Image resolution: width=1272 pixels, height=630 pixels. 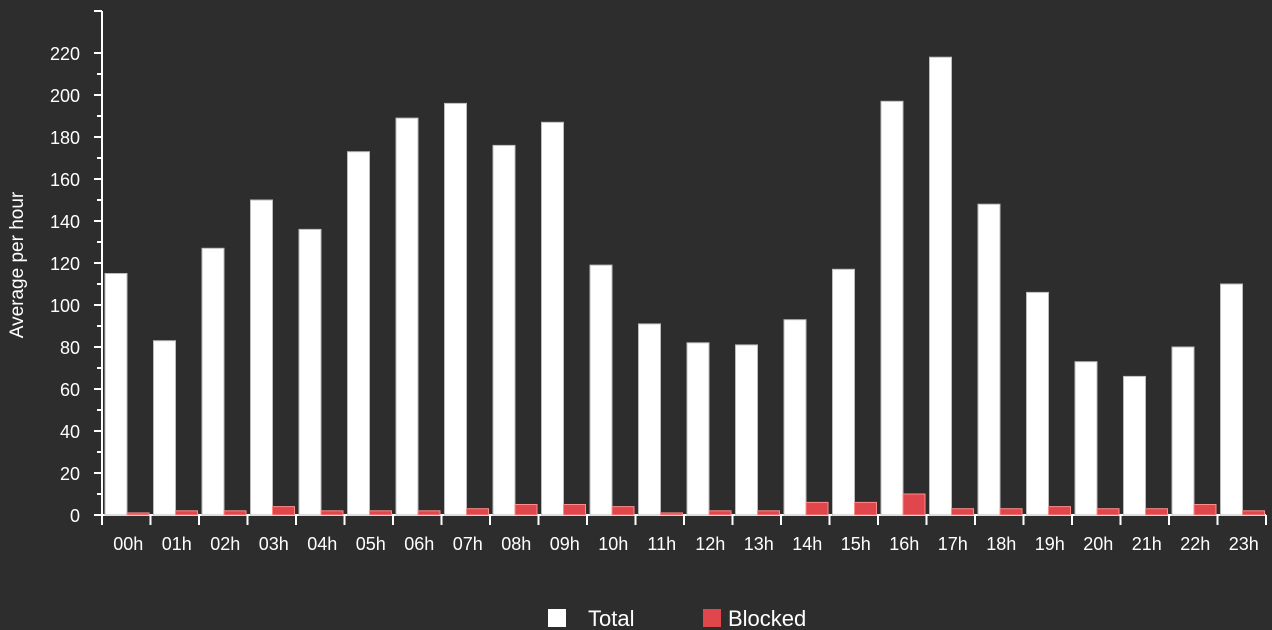 I want to click on bar-blocked-02h, so click(x=235, y=513).